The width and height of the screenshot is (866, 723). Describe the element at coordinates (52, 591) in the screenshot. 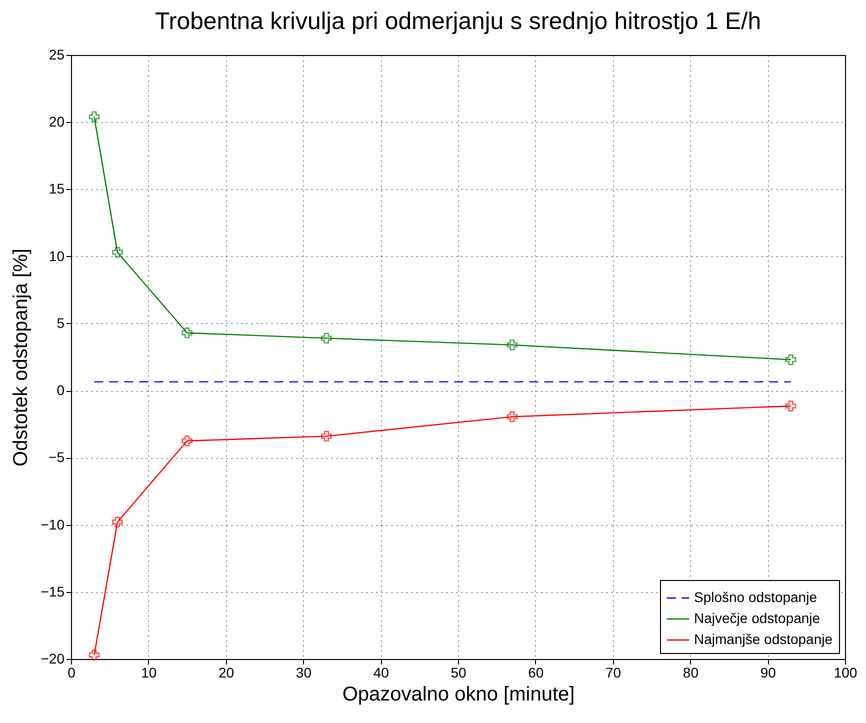

I see `y-tick-label: −15` at that location.